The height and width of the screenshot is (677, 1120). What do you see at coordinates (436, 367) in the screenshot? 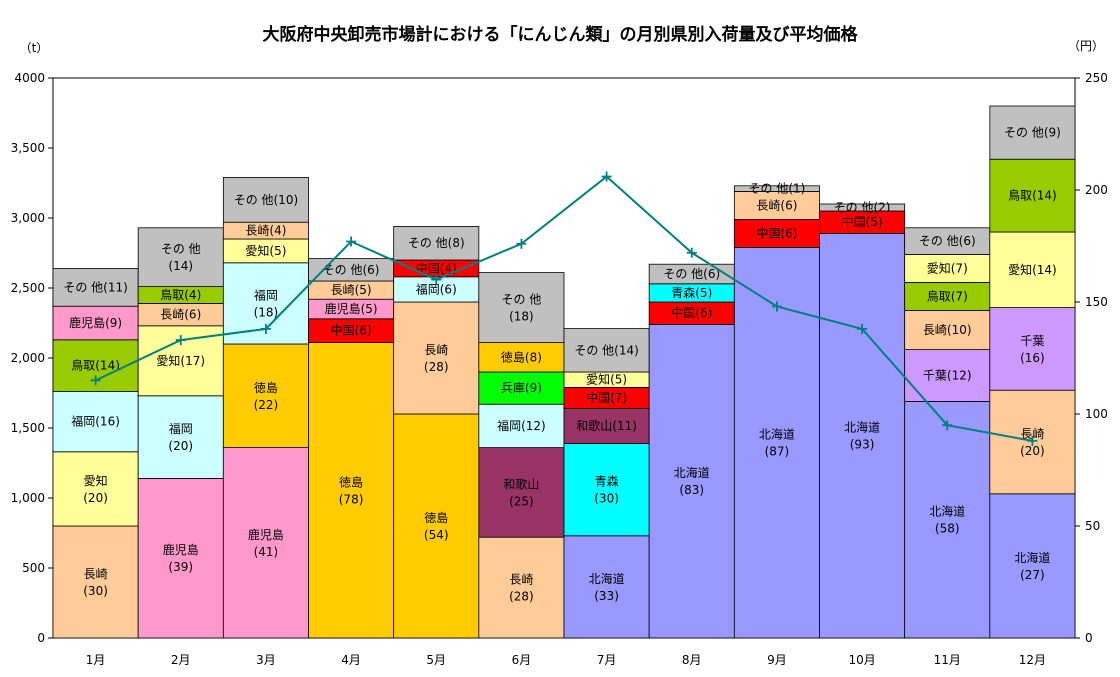
I see `segment-sublabel: (28)` at bounding box center [436, 367].